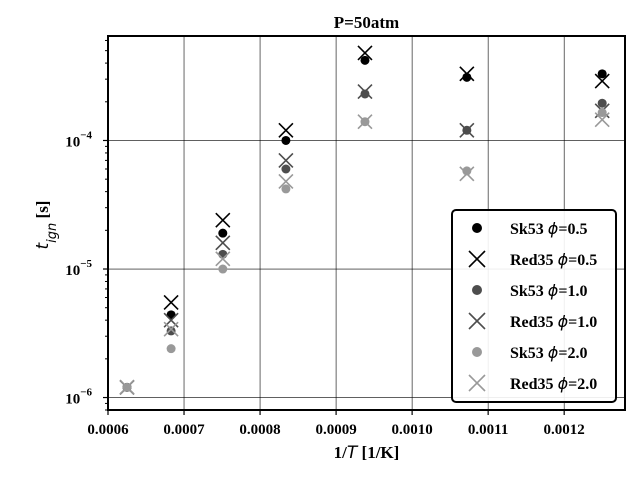 The height and width of the screenshot is (480, 640). Describe the element at coordinates (78, 139) in the screenshot. I see `y-tick-label: 10⁻⁴` at that location.